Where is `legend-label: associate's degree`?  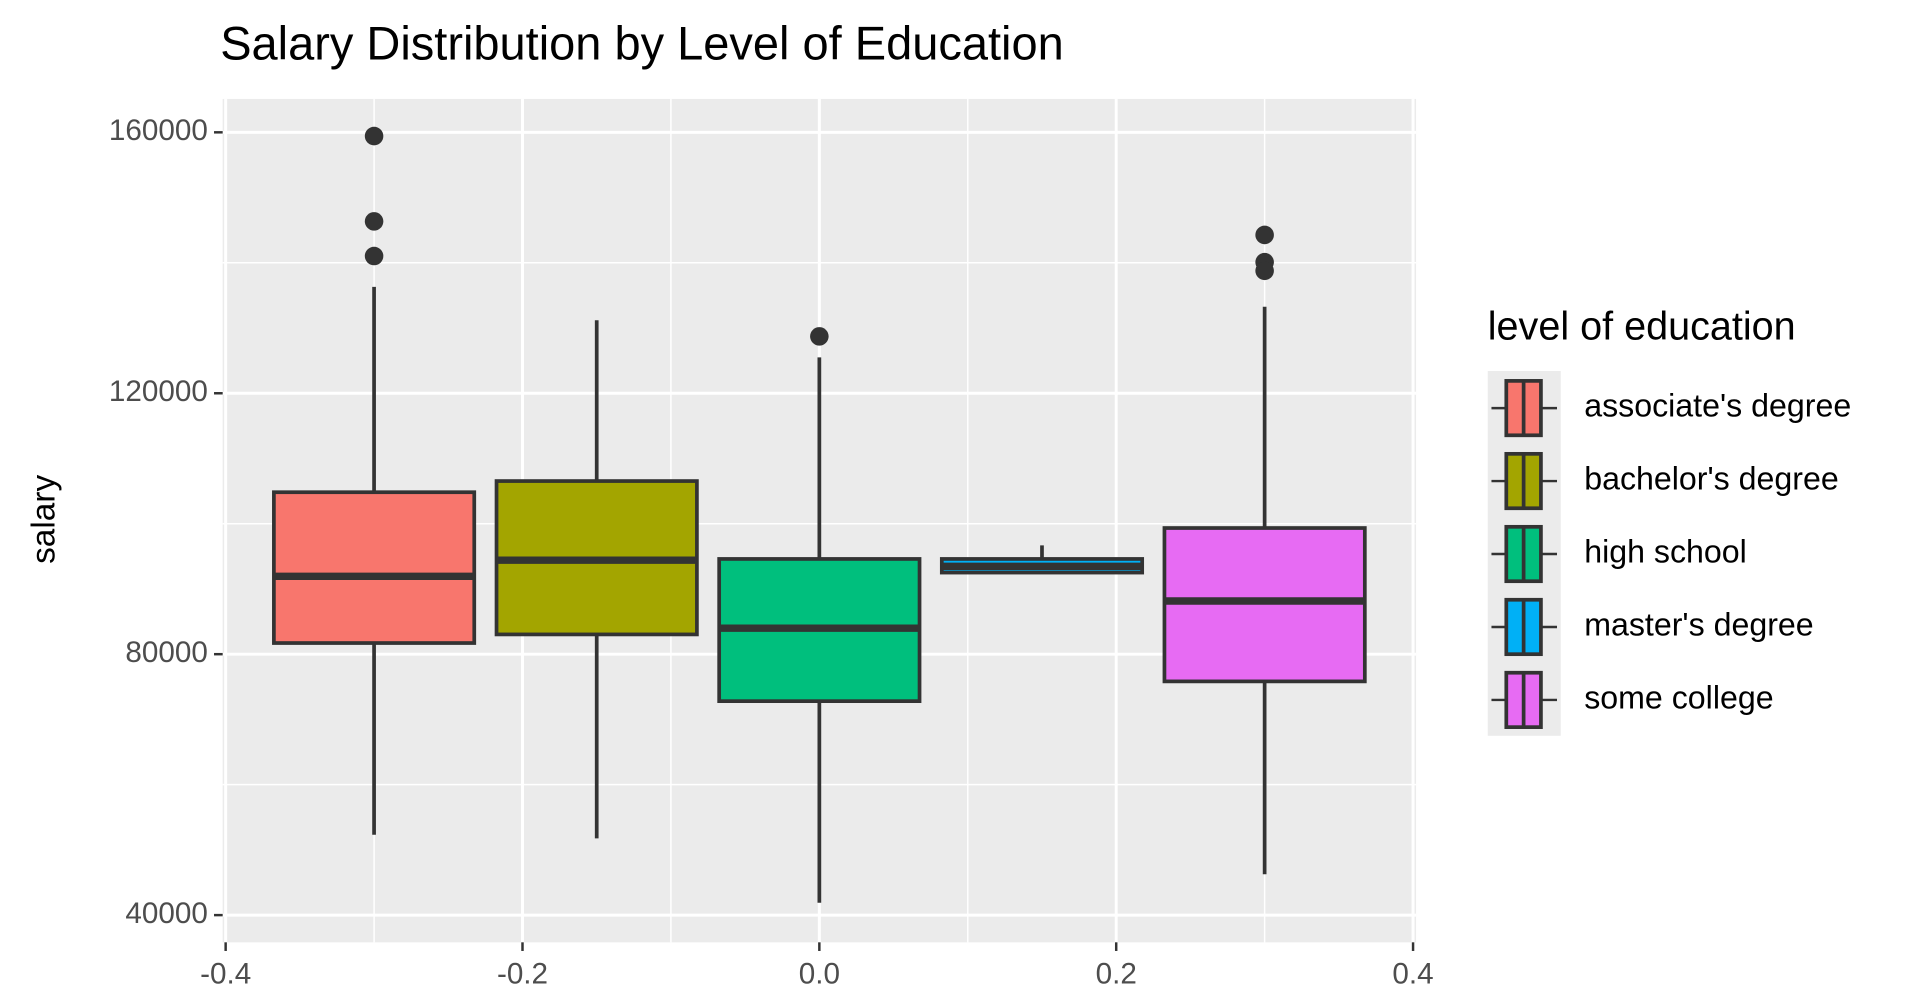
legend-label: associate's degree is located at coordinates (1717, 406).